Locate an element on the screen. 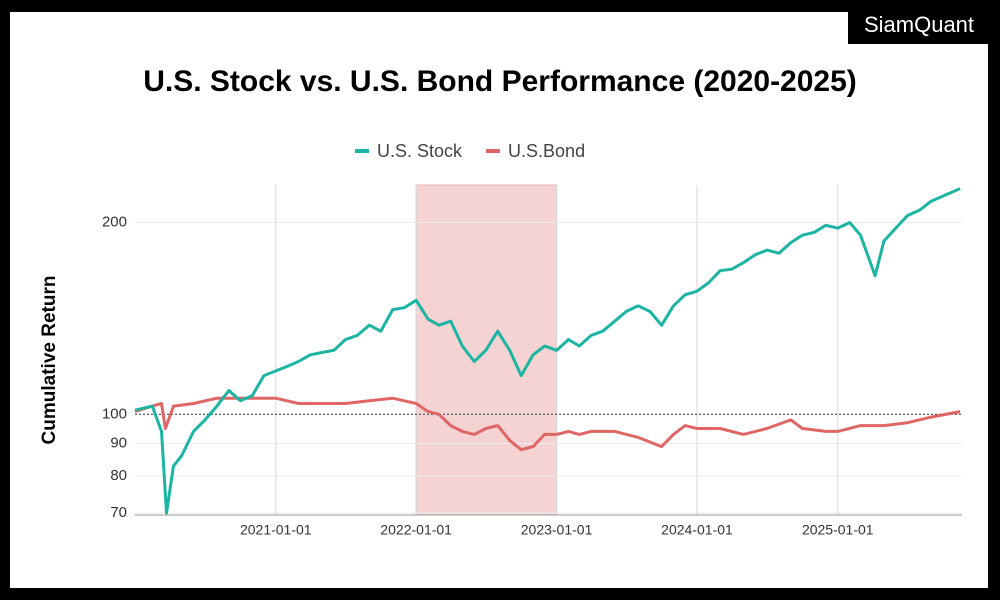 Image resolution: width=1000 pixels, height=600 pixels. watermark-box is located at coordinates (919, 25).